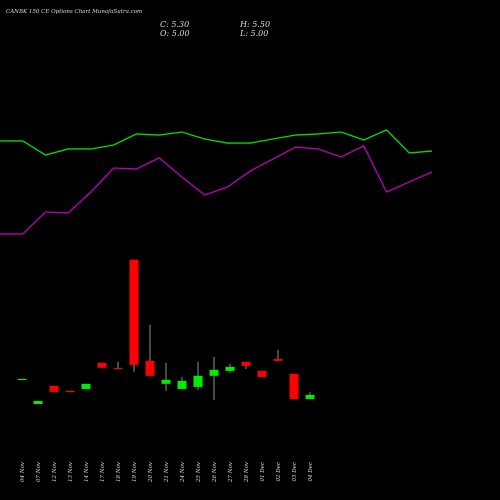 This screenshot has width=500, height=500. I want to click on x-tick-label: 26 Nov, so click(215, 472).